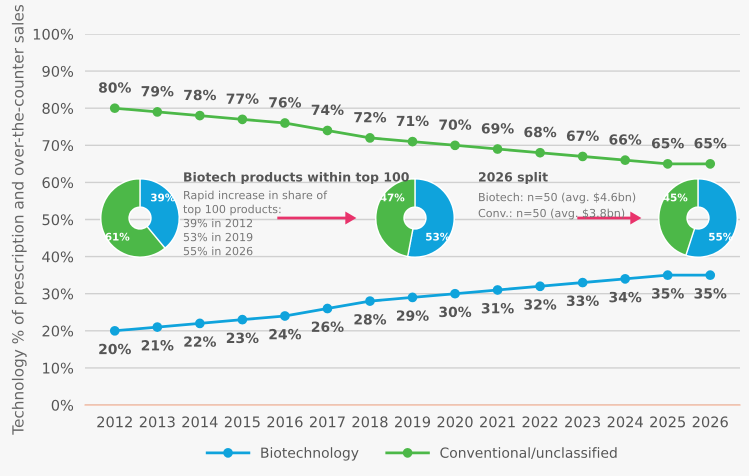 This screenshot has height=476, width=749. I want to click on data-label: 76%, so click(285, 102).